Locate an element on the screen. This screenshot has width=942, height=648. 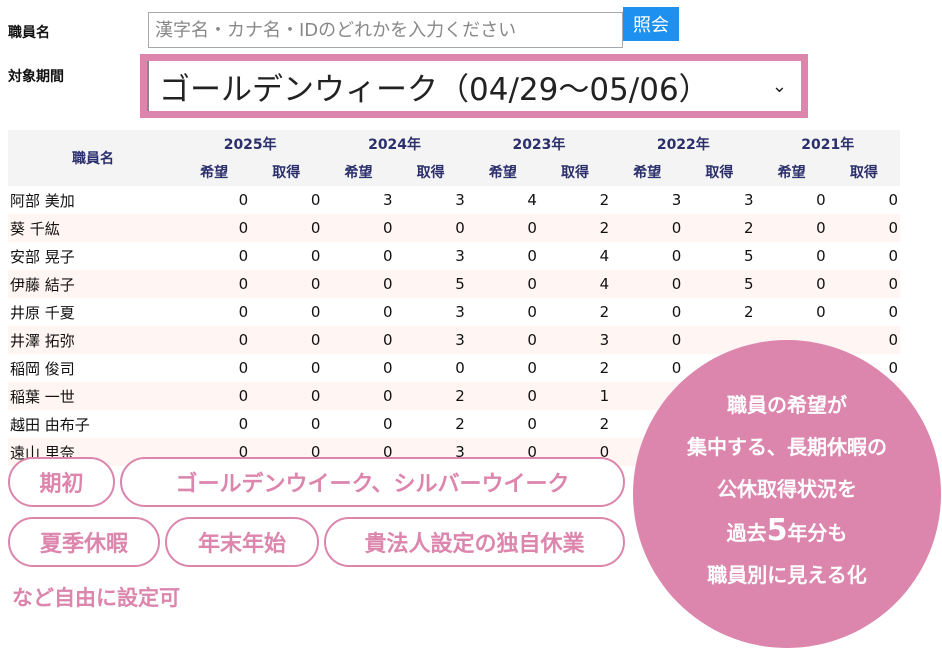
period-highlight: ゴールデンウィーク（04/29～05/06） ⌄ is located at coordinates (474, 86).